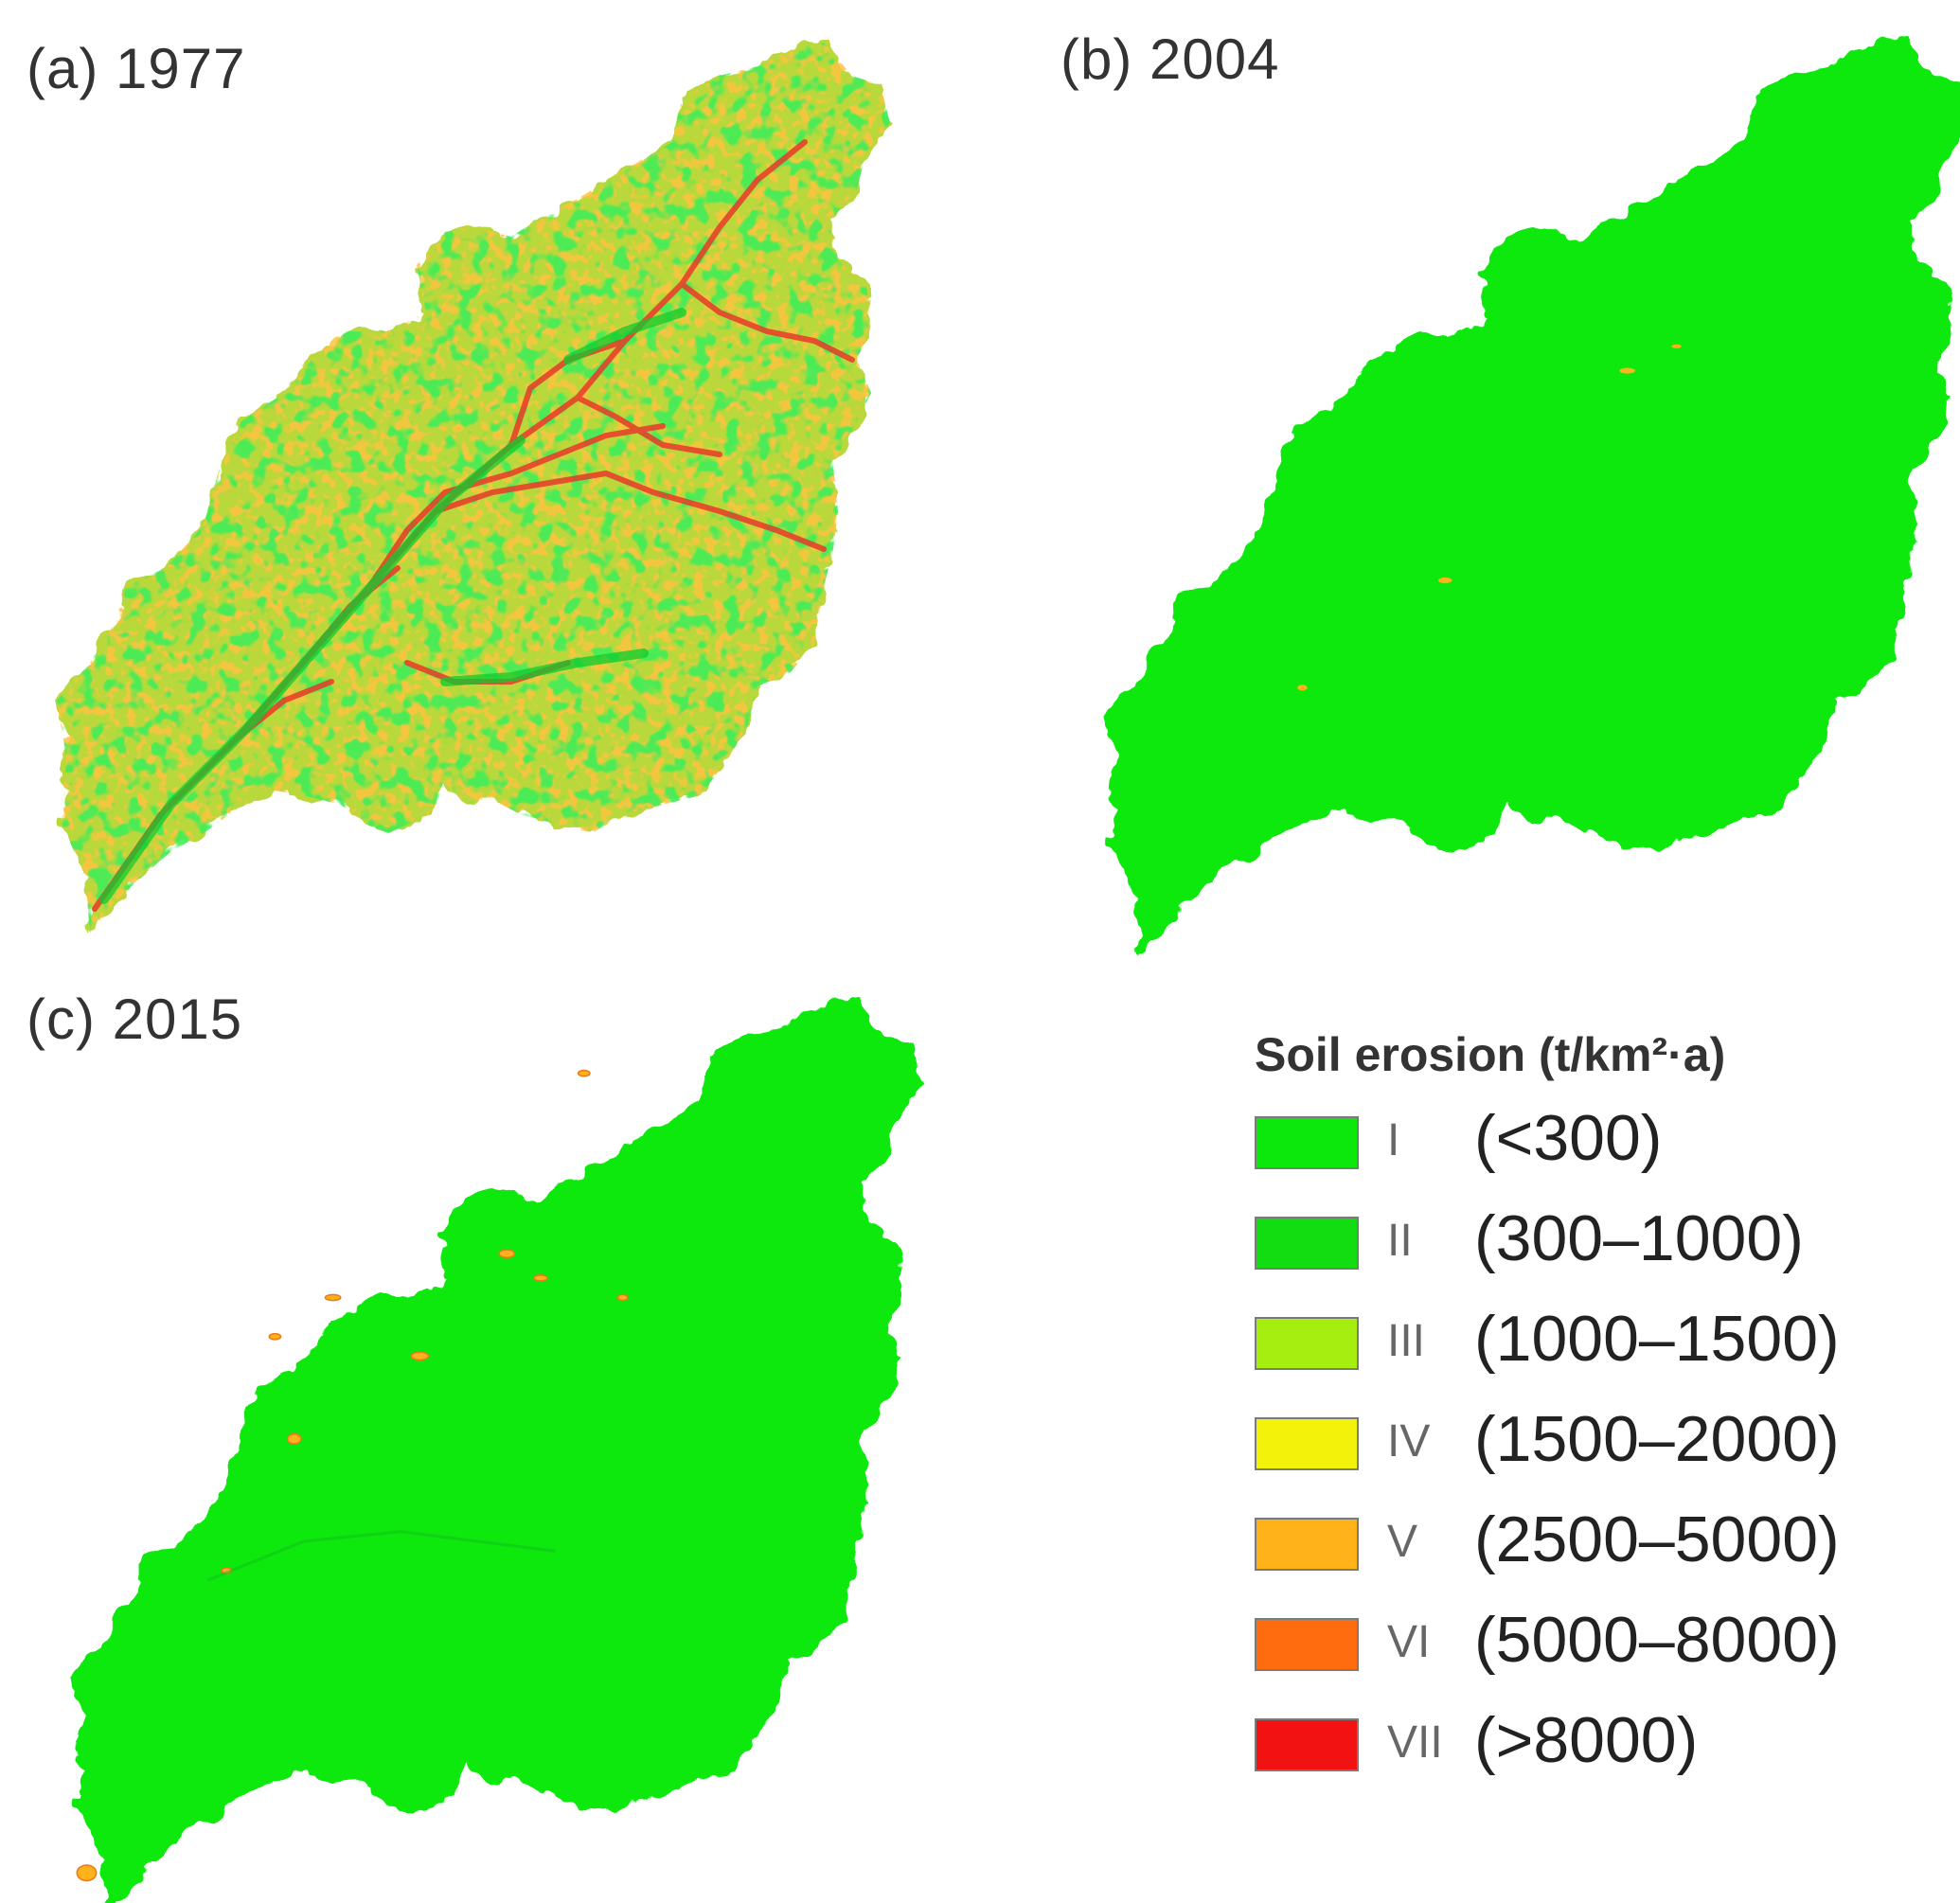 This screenshot has height=1903, width=1960. I want to click on legend-grade: II, so click(1400, 1241).